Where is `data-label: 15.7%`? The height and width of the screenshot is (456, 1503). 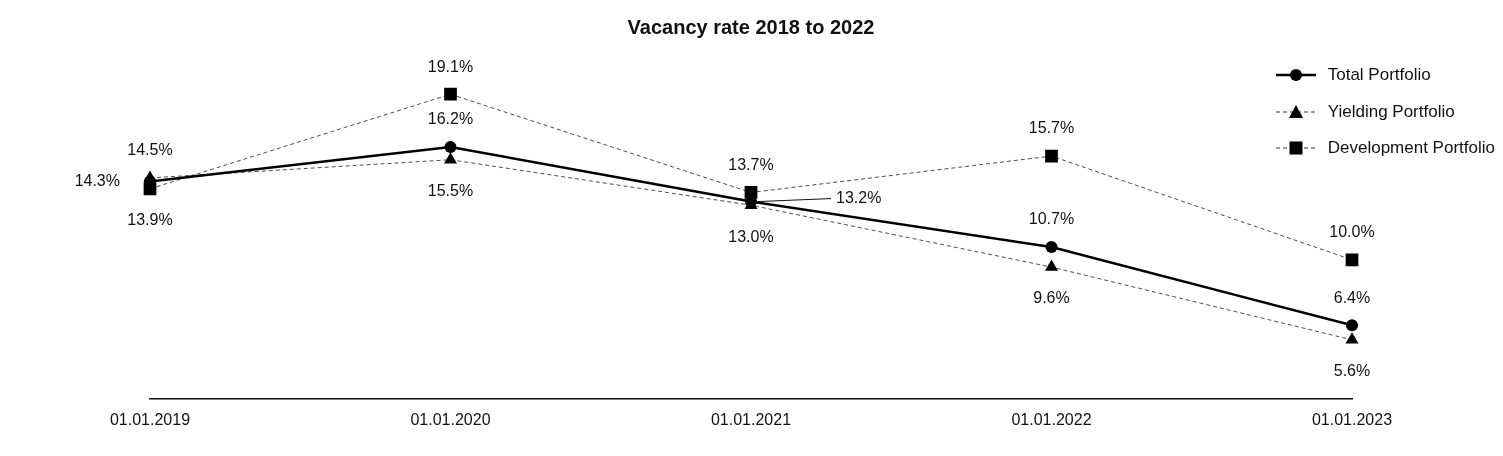
data-label: 15.7% is located at coordinates (1051, 128).